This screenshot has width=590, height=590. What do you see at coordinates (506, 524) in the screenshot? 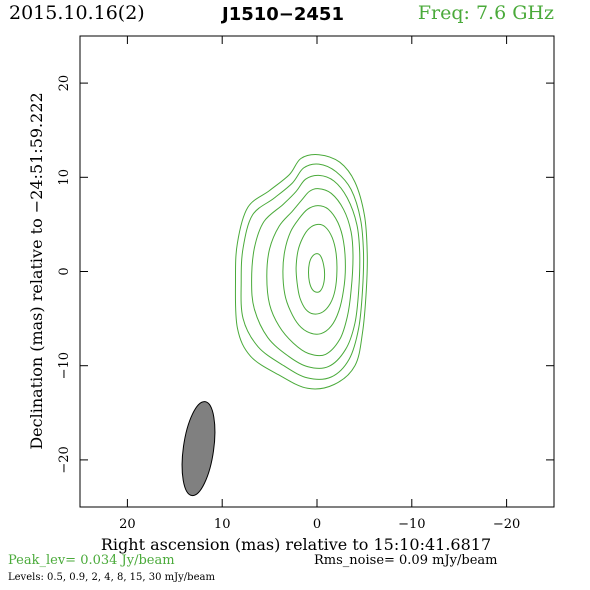
I see `x-tick-label: −20` at bounding box center [506, 524].